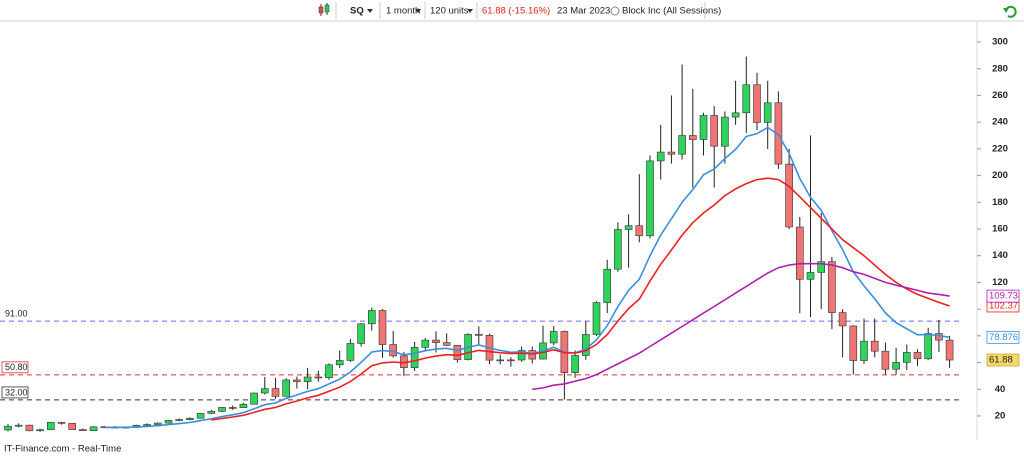 This screenshot has width=1024, height=461. Describe the element at coordinates (615, 11) in the screenshot. I see `info-icon` at that location.